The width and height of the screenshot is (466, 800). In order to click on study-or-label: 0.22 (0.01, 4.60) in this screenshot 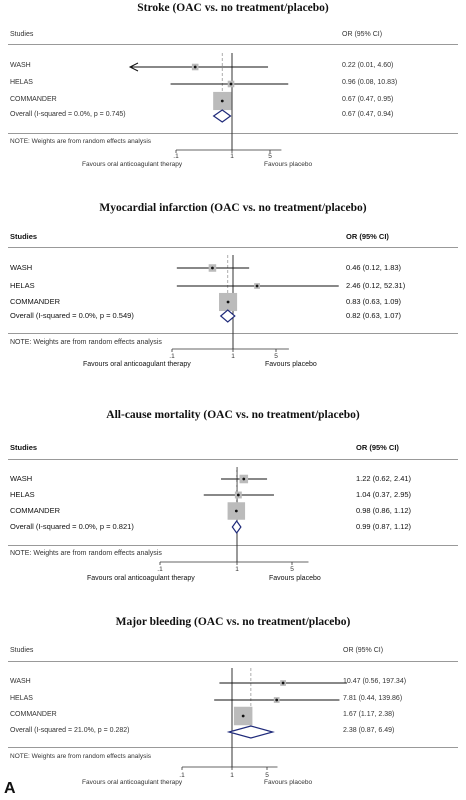, I will do `click(368, 65)`.